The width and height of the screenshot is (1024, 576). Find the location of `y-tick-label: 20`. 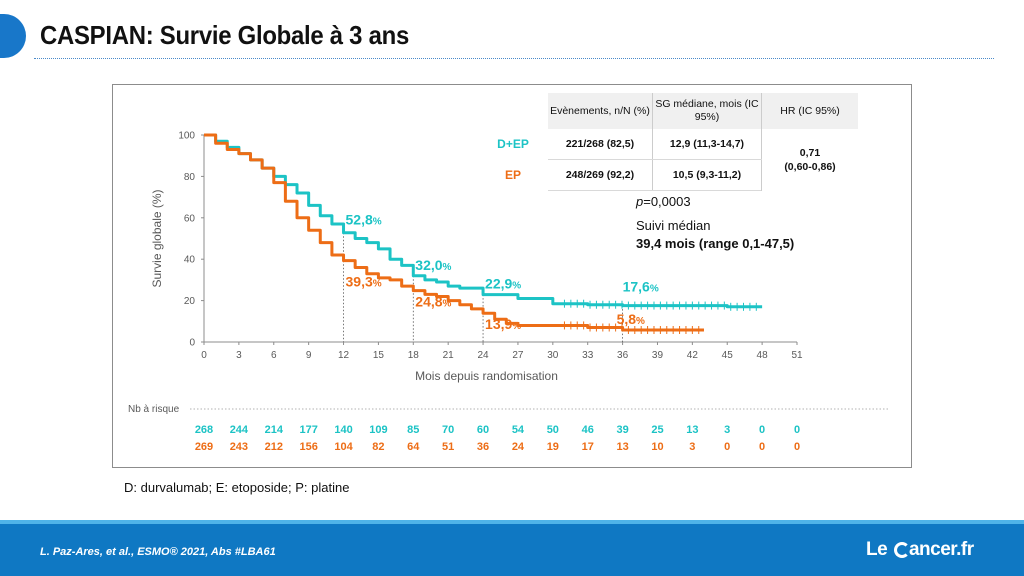

y-tick-label: 20 is located at coordinates (190, 301).